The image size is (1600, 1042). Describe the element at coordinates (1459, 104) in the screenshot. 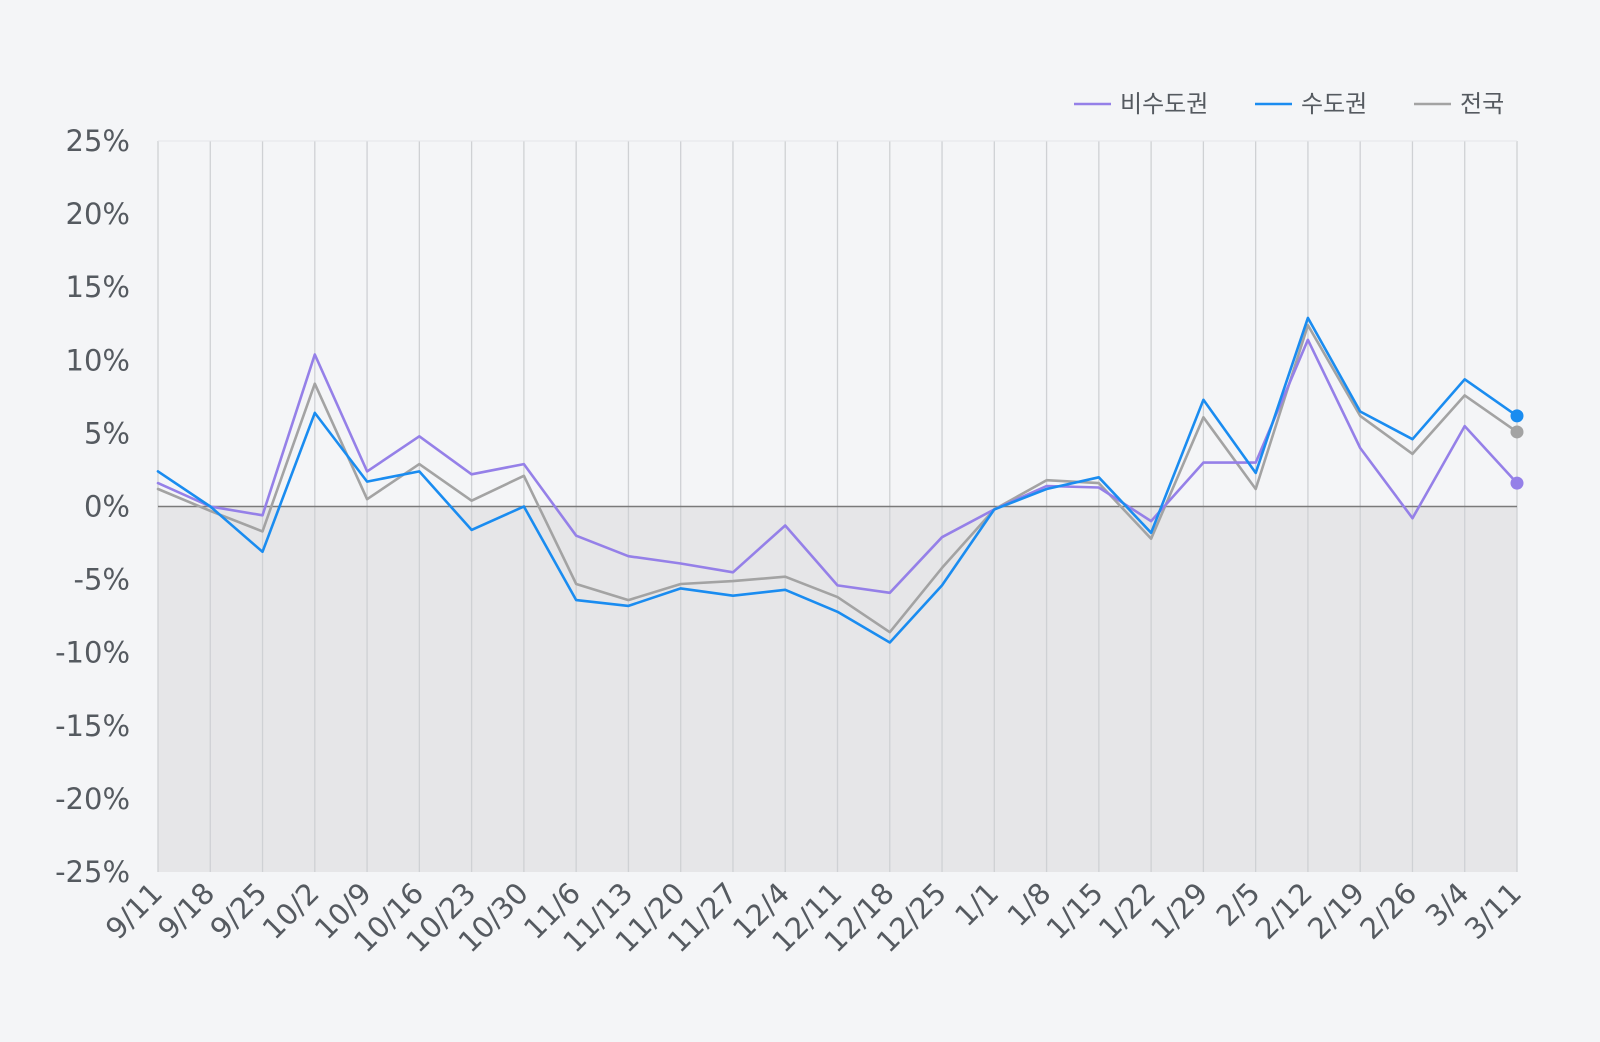

I see `legend-item: 전국` at that location.